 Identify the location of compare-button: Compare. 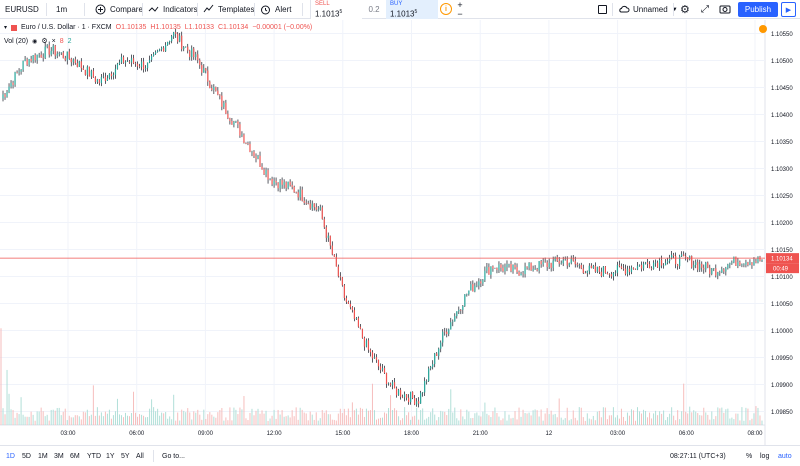
(119, 9).